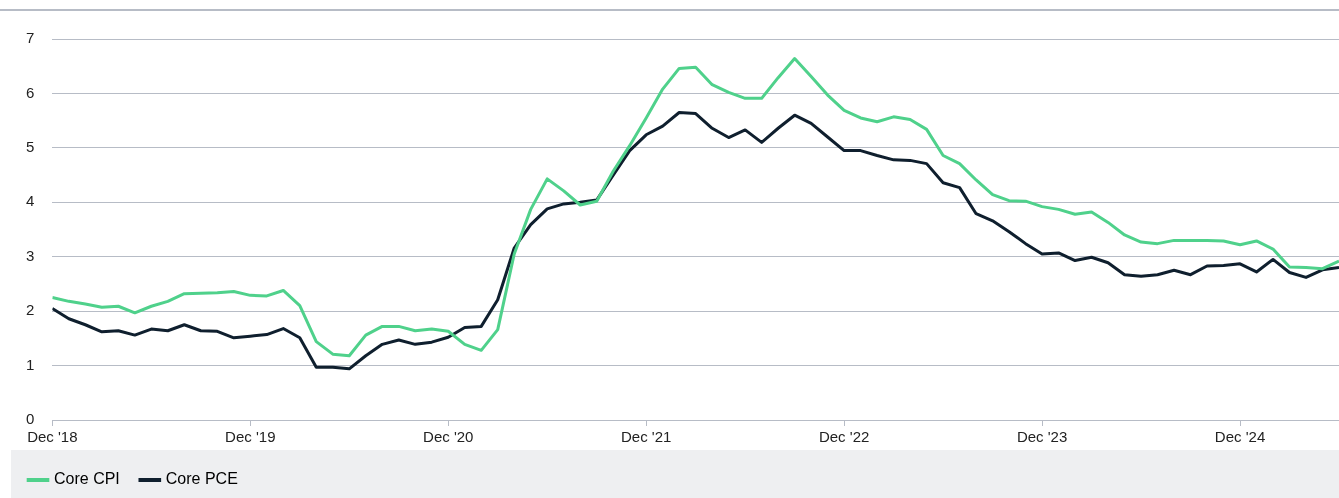  What do you see at coordinates (201, 479) in the screenshot?
I see `legend-label: Core PCE` at bounding box center [201, 479].